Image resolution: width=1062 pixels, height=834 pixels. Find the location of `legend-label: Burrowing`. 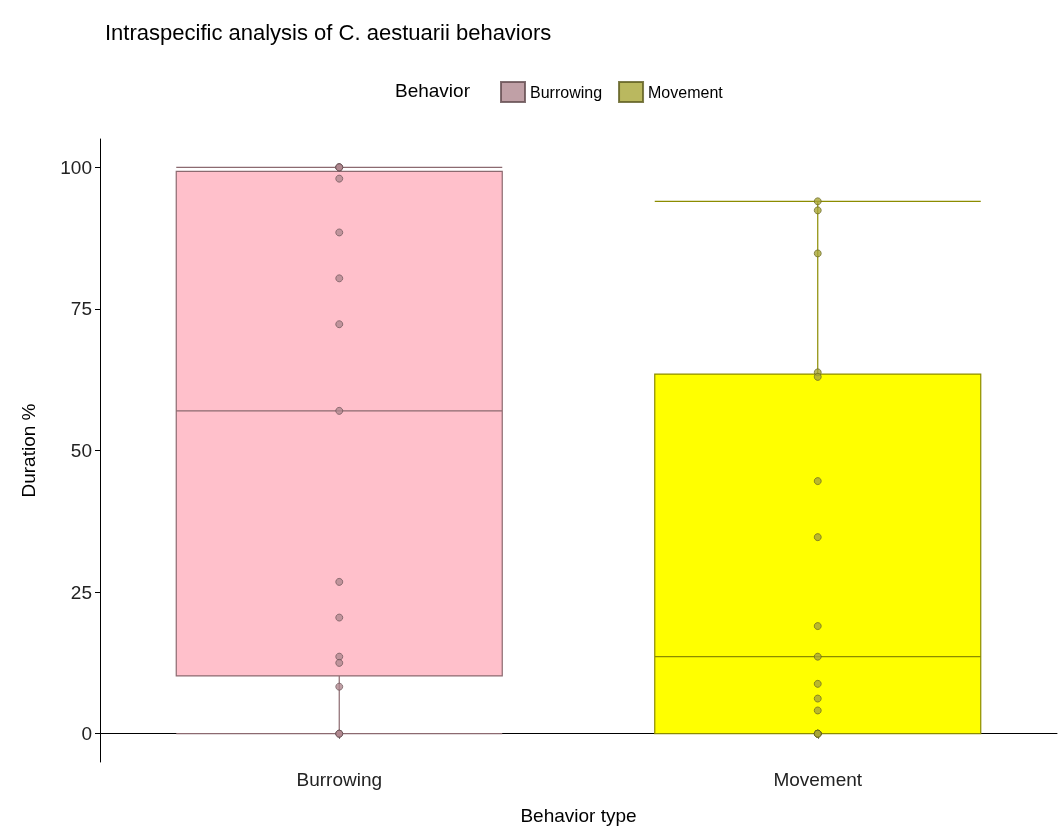

legend-label: Burrowing is located at coordinates (566, 92).